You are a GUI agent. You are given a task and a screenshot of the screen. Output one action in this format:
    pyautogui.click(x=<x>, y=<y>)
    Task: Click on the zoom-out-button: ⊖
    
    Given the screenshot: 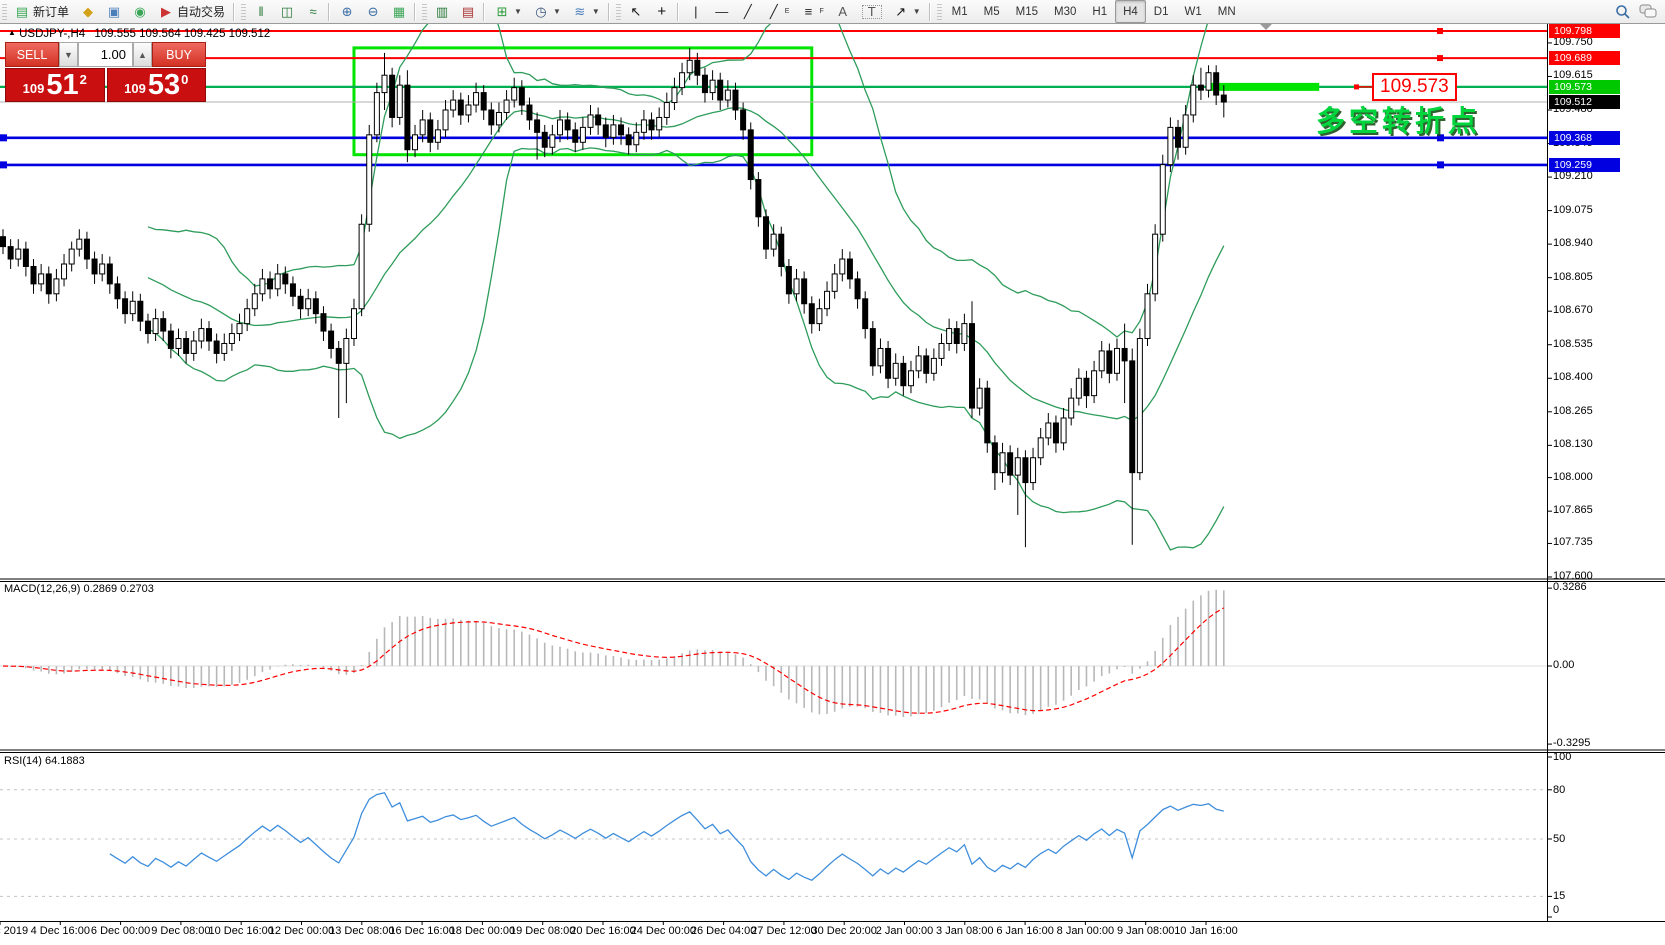 What is the action you would take?
    pyautogui.click(x=373, y=11)
    